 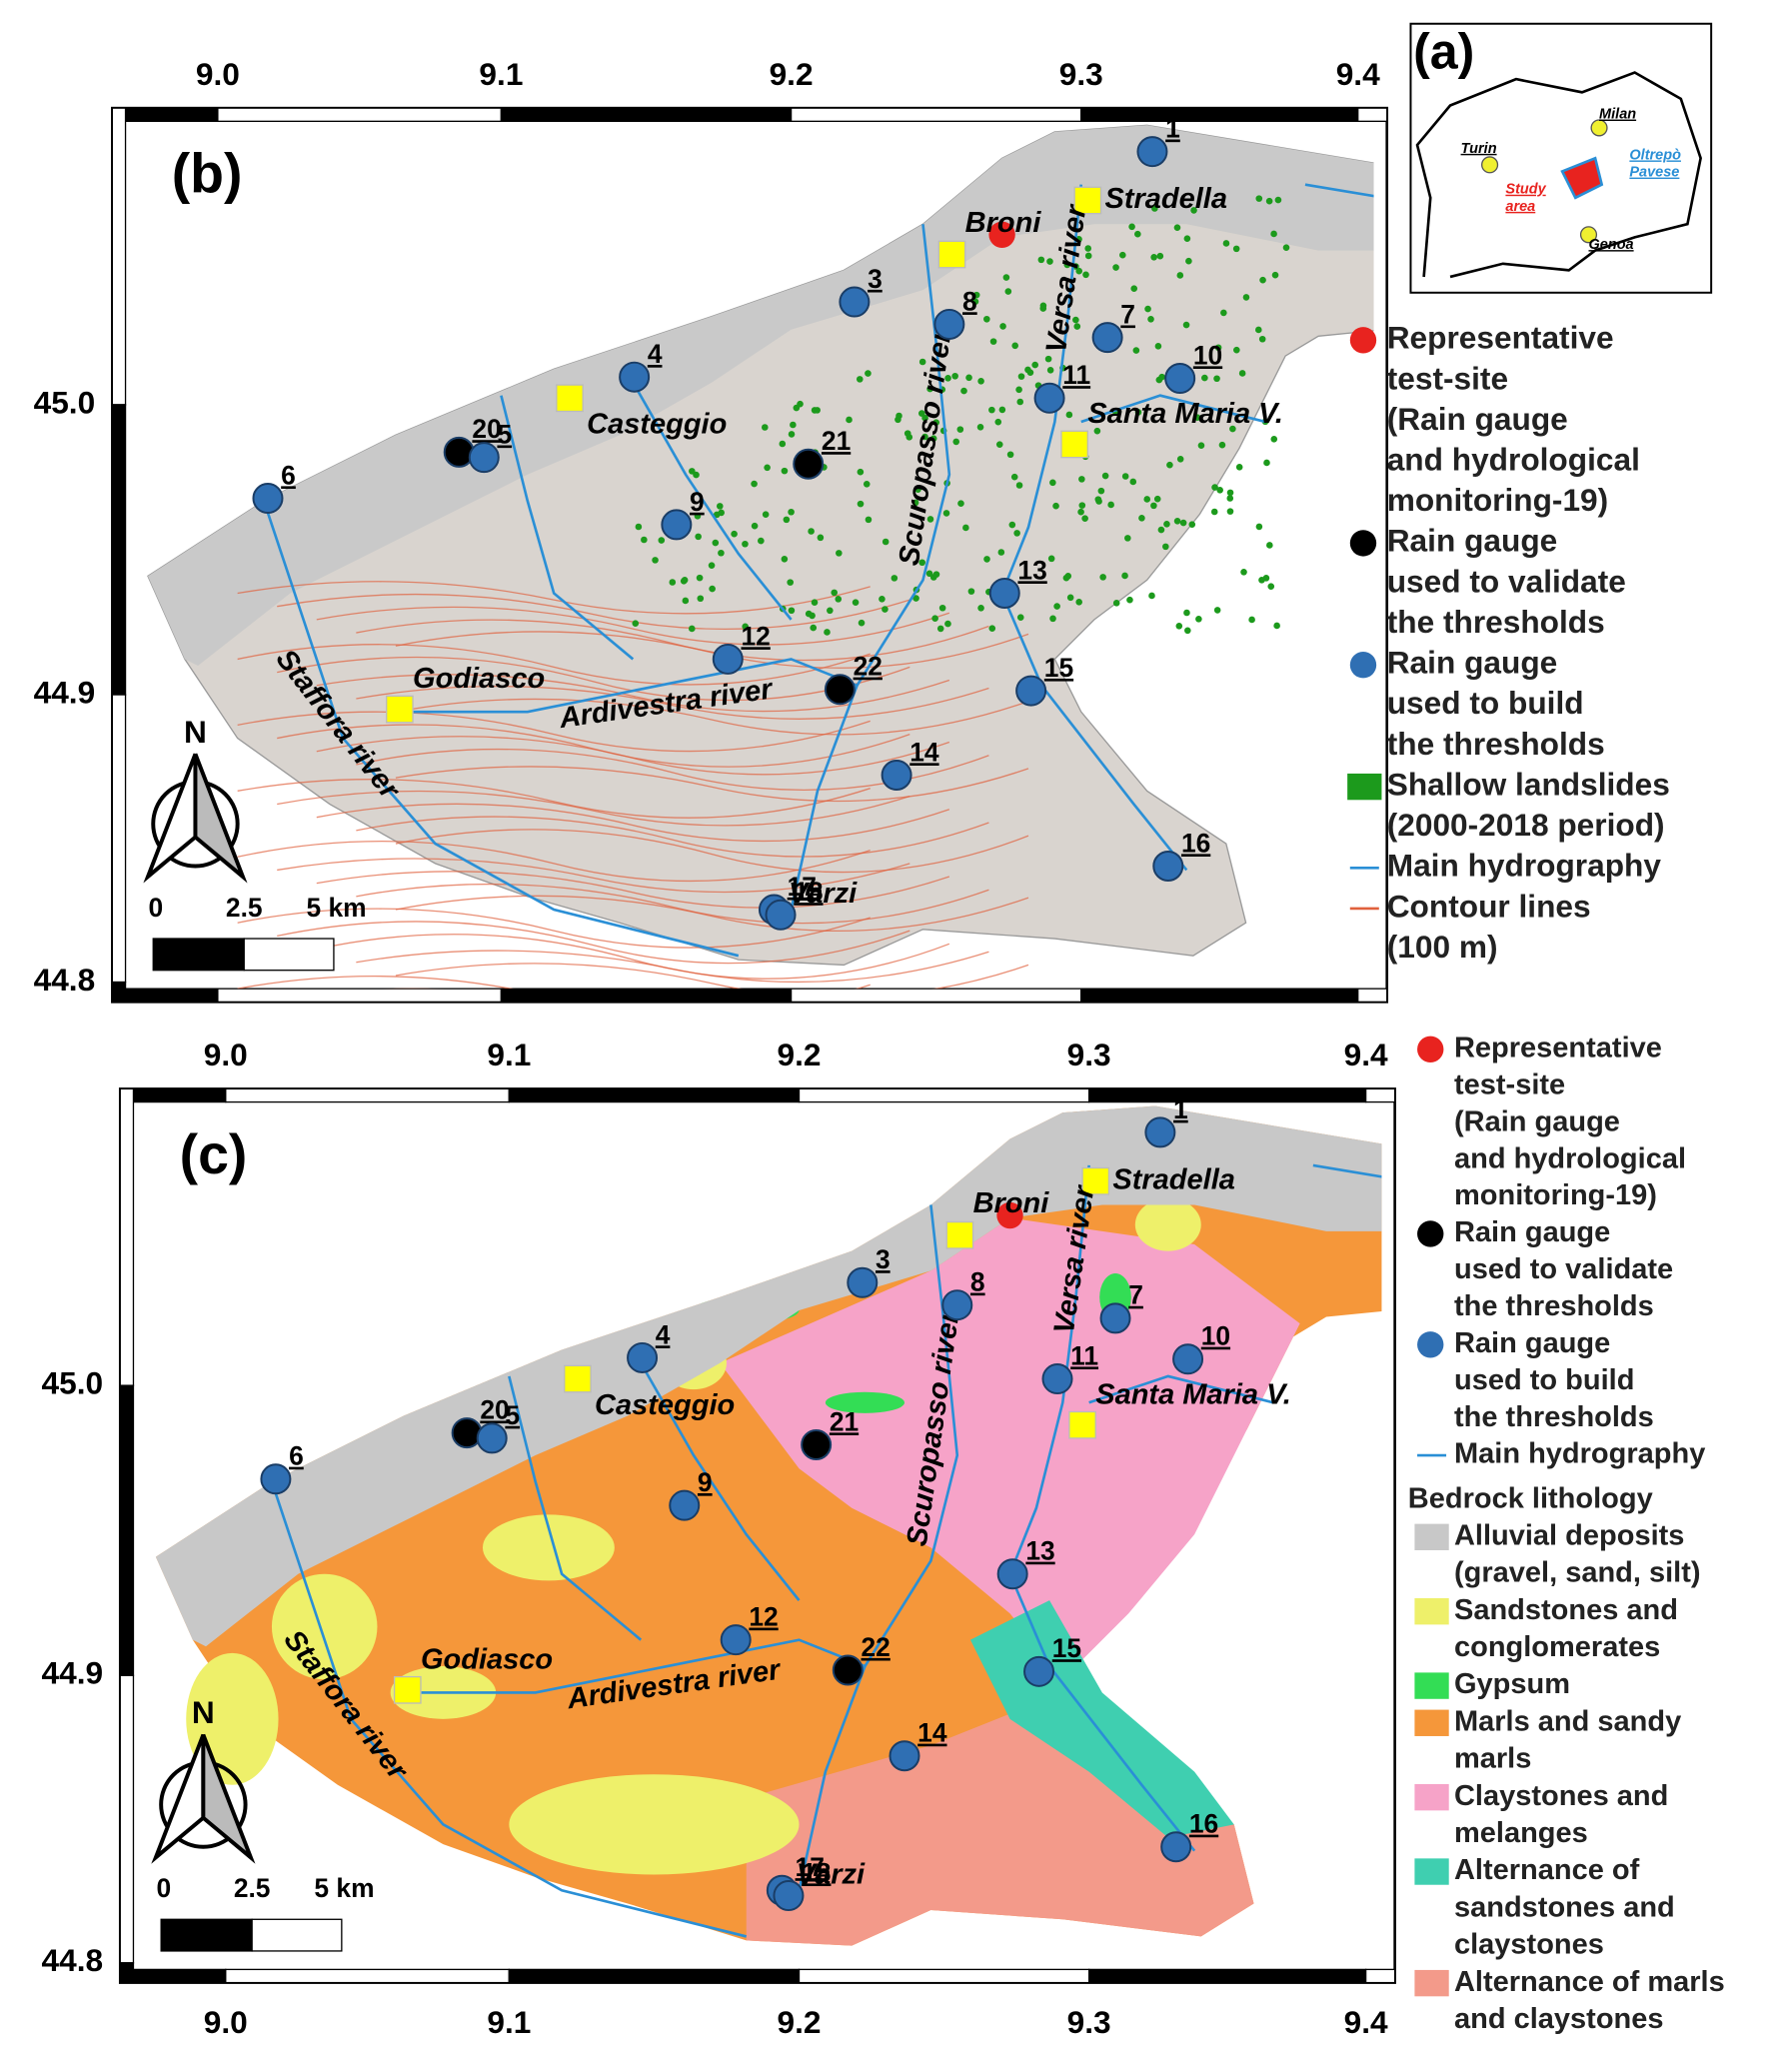 What do you see at coordinates (663, 1334) in the screenshot?
I see `gauge-label: 4` at bounding box center [663, 1334].